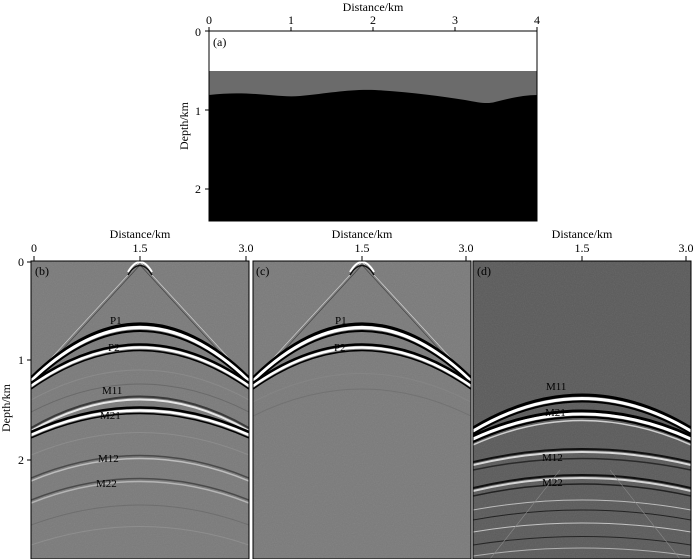 This screenshot has height=559, width=700. What do you see at coordinates (42, 271) in the screenshot?
I see `panel-b-label: (b)` at bounding box center [42, 271].